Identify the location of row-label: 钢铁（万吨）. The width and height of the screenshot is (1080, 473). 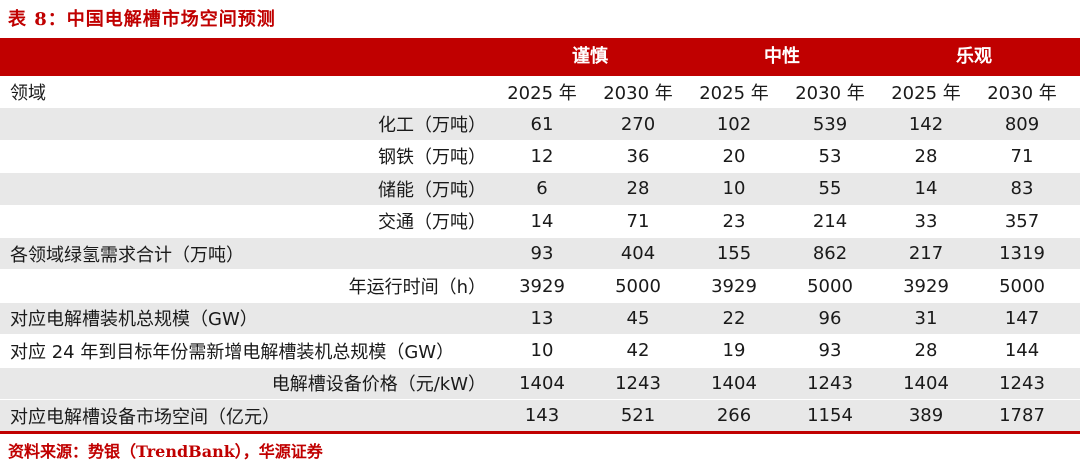
(432, 158).